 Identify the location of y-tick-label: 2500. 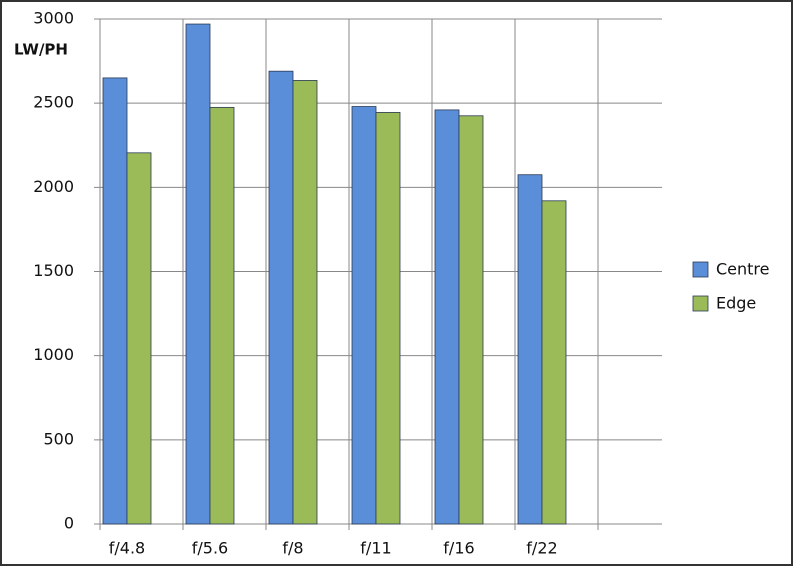
(53, 102).